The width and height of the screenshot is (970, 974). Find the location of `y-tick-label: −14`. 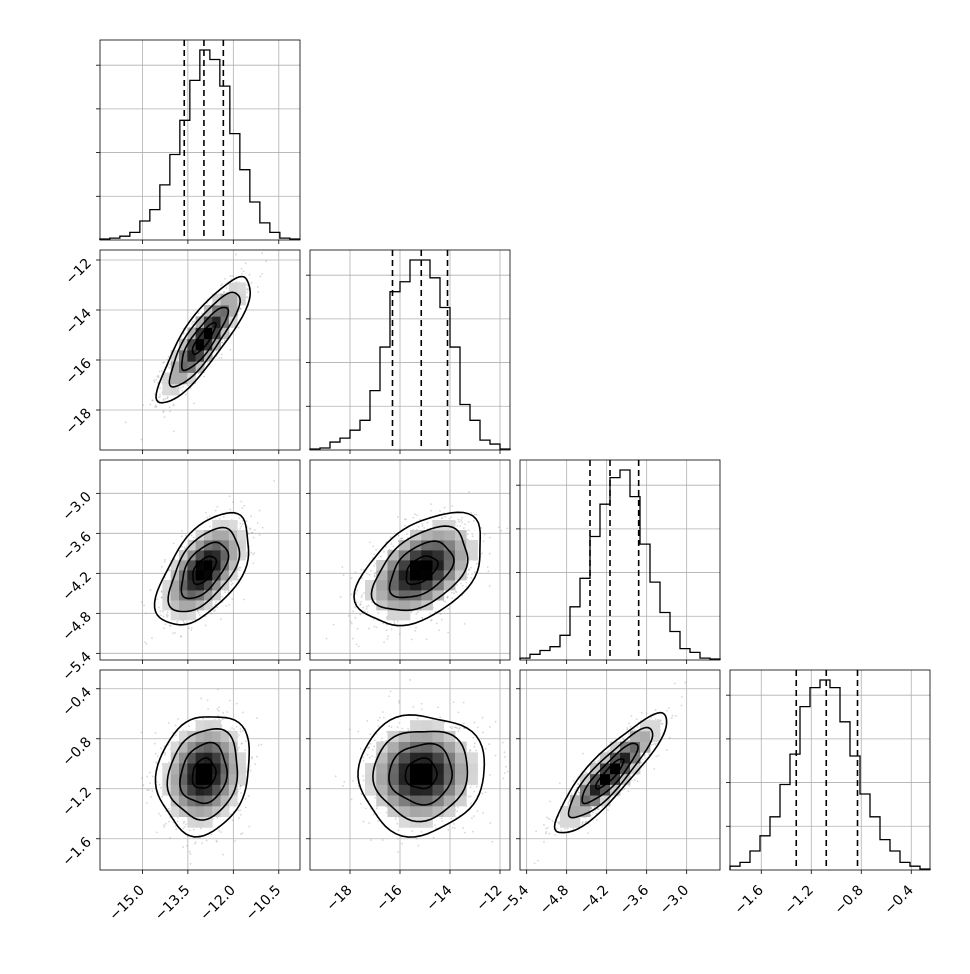

y-tick-label: −14 is located at coordinates (79, 321).